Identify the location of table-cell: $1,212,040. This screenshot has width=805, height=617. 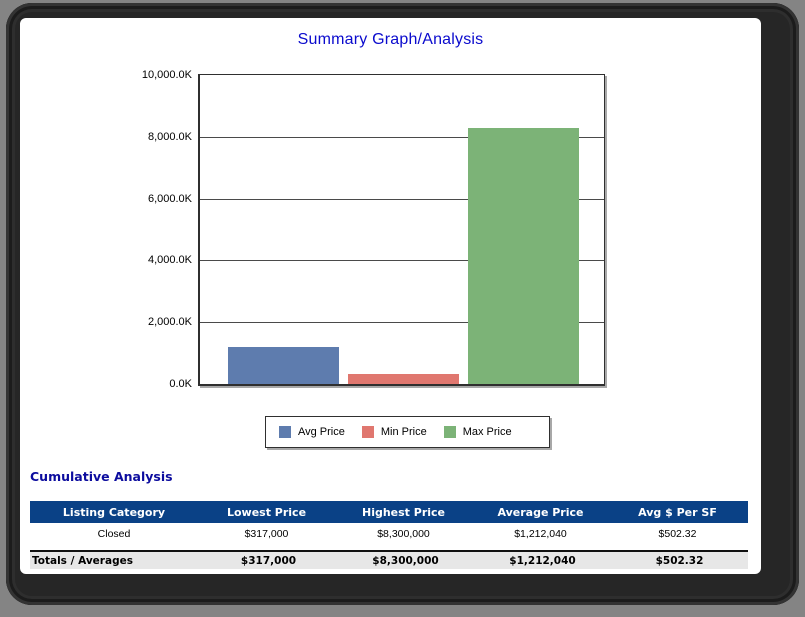
(540, 533).